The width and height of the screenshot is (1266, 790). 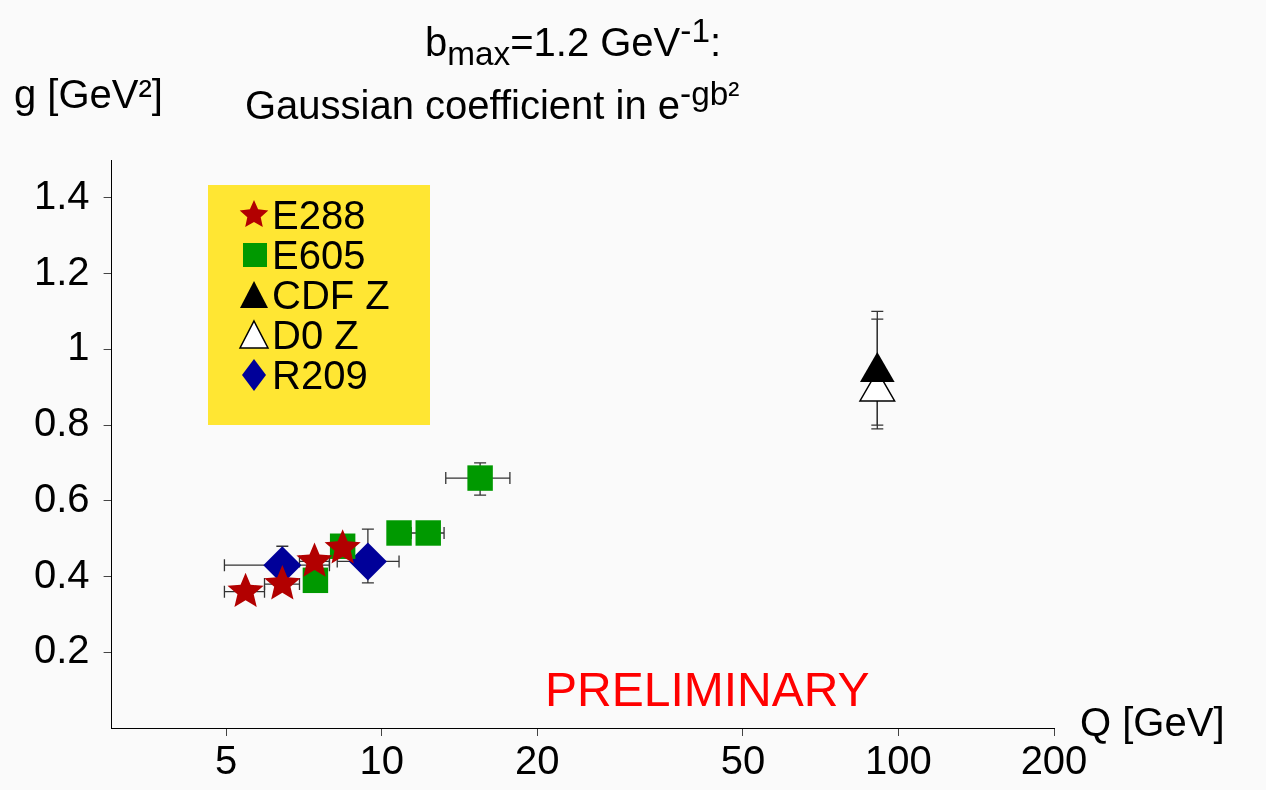 What do you see at coordinates (62, 422) in the screenshot?
I see `y-tick-label: 0.8` at bounding box center [62, 422].